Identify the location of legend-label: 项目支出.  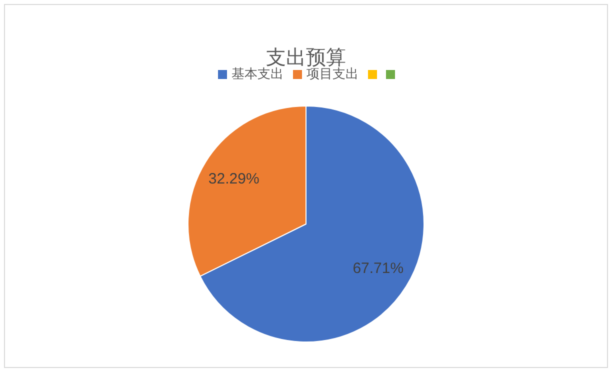
(332, 75).